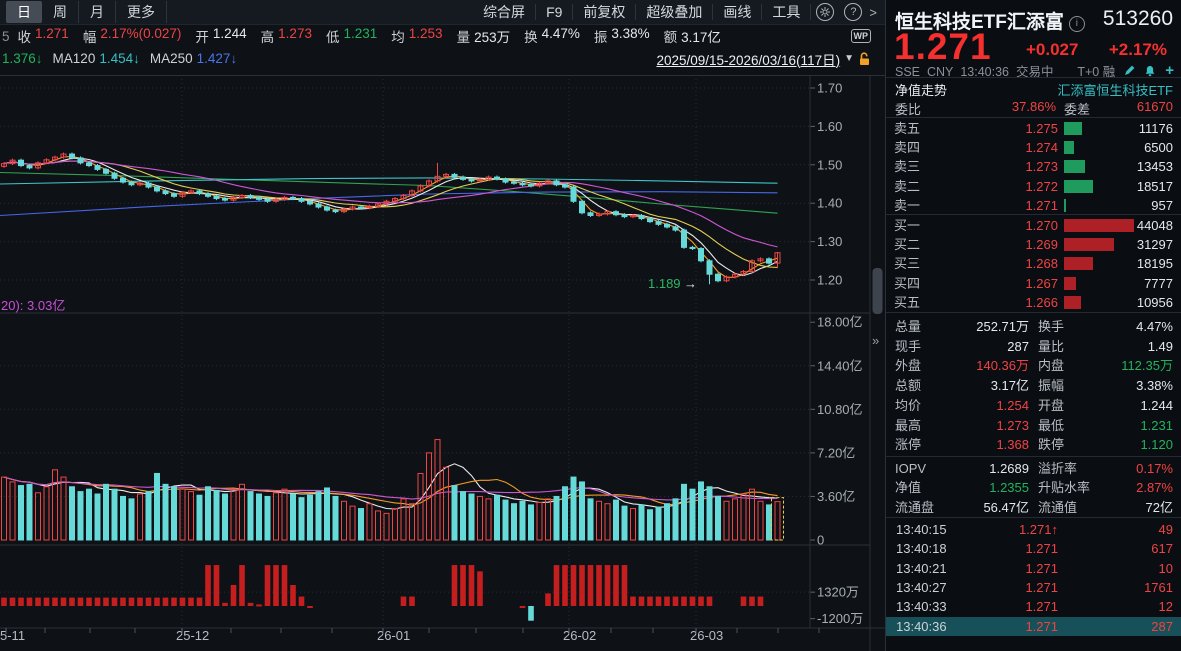 This screenshot has width=1181, height=651. What do you see at coordinates (24, 12) in the screenshot?
I see `tab-period-0: 日` at bounding box center [24, 12].